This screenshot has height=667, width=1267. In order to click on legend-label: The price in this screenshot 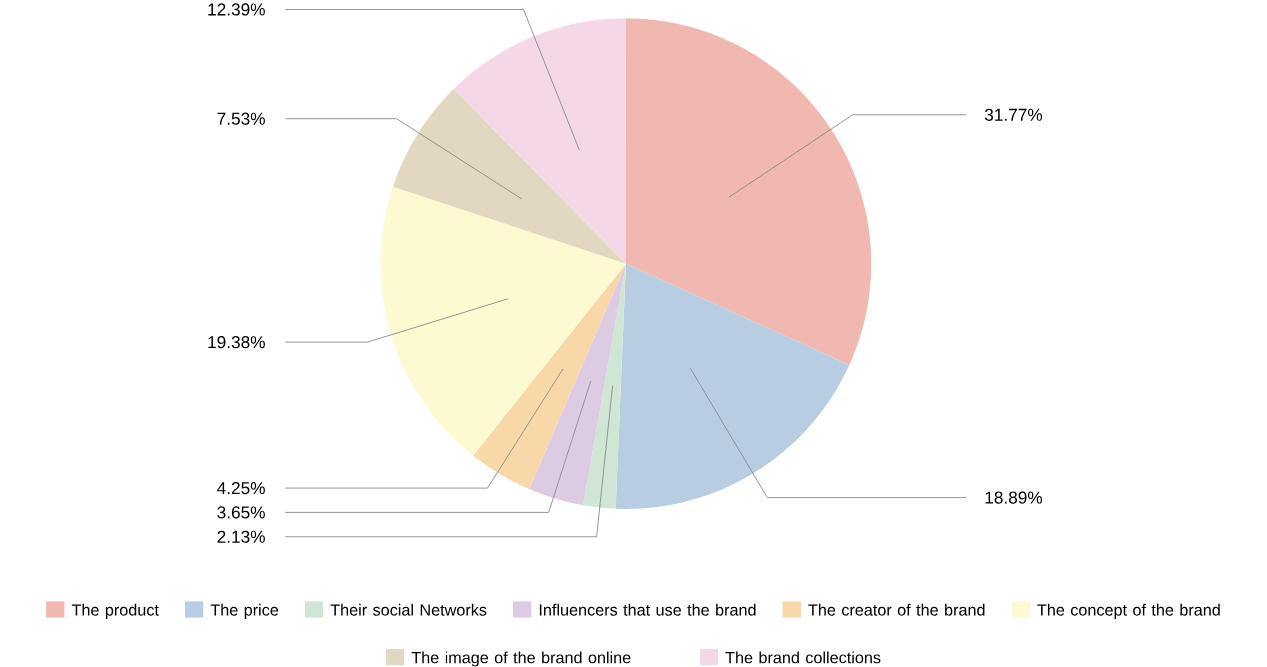, I will do `click(244, 612)`.